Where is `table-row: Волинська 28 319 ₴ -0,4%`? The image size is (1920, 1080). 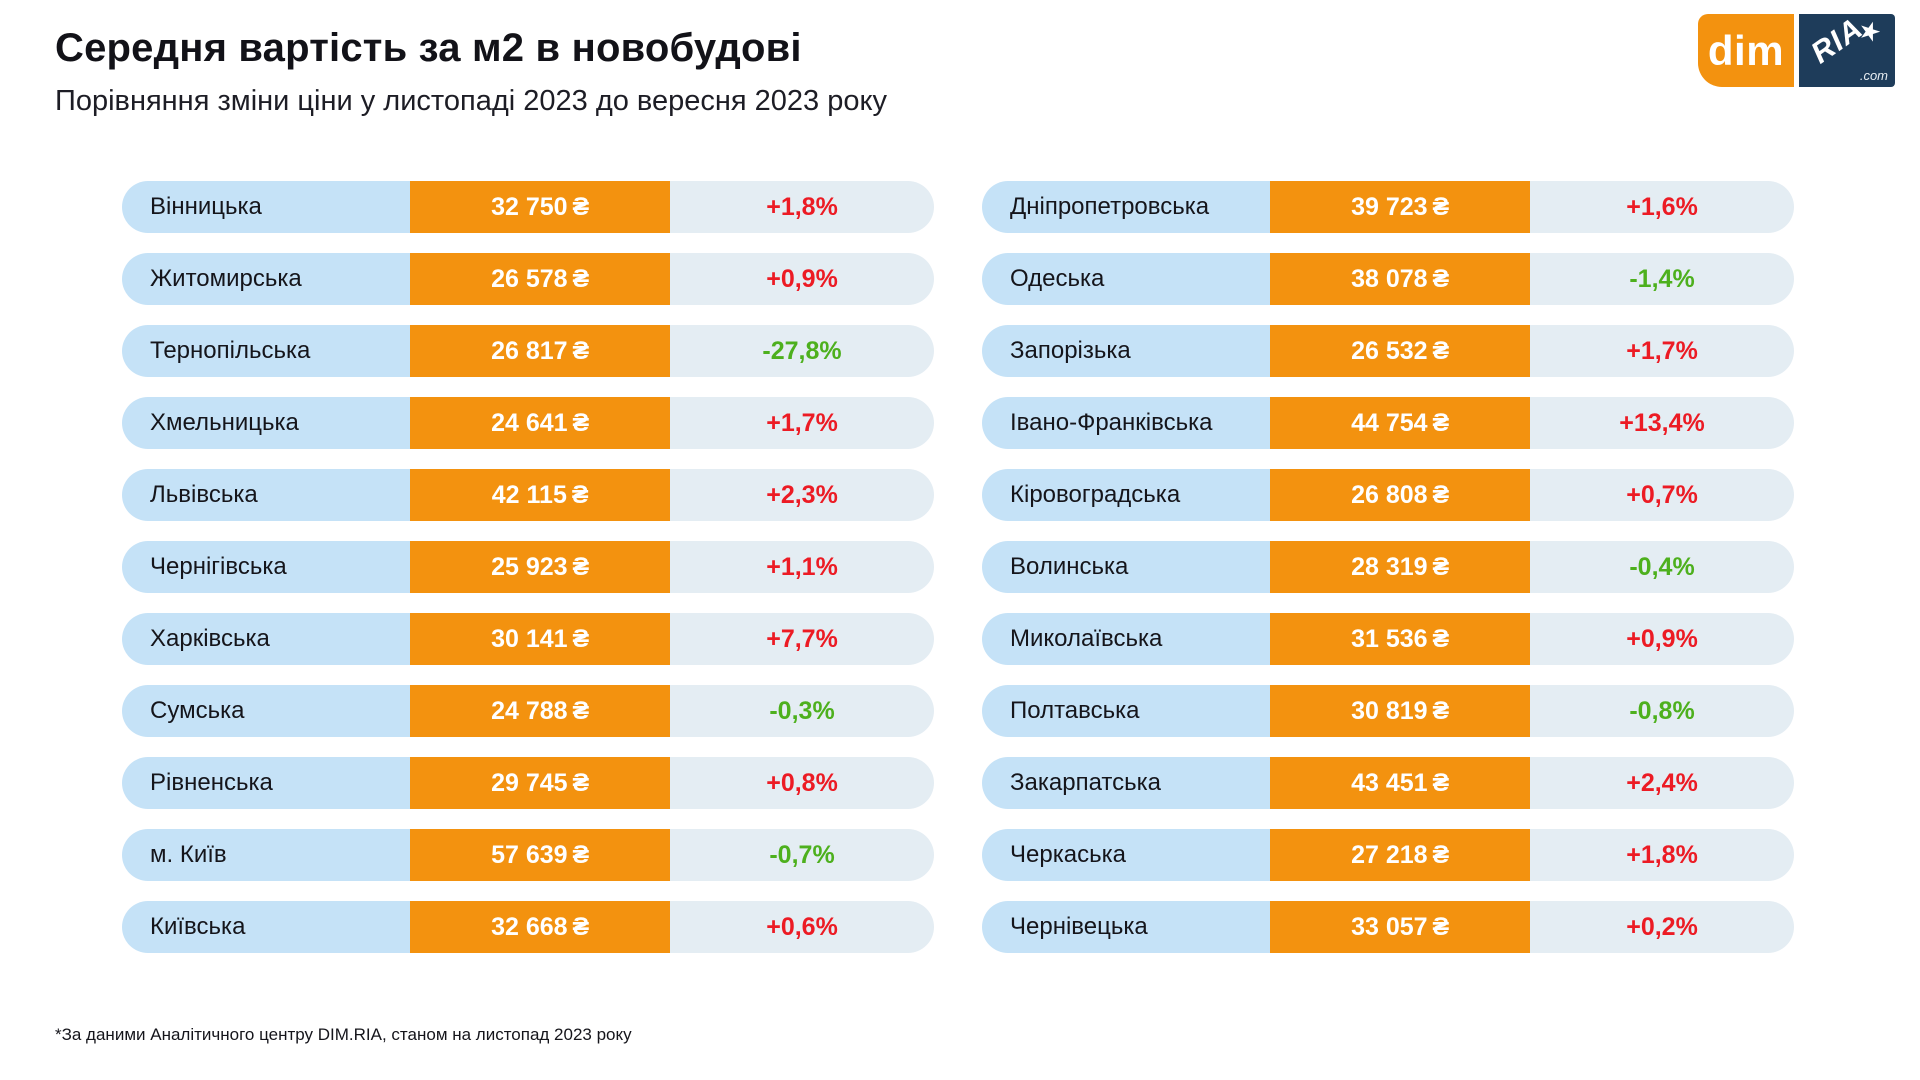 table-row: Волинська 28 319 ₴ -0,4% is located at coordinates (1388, 567).